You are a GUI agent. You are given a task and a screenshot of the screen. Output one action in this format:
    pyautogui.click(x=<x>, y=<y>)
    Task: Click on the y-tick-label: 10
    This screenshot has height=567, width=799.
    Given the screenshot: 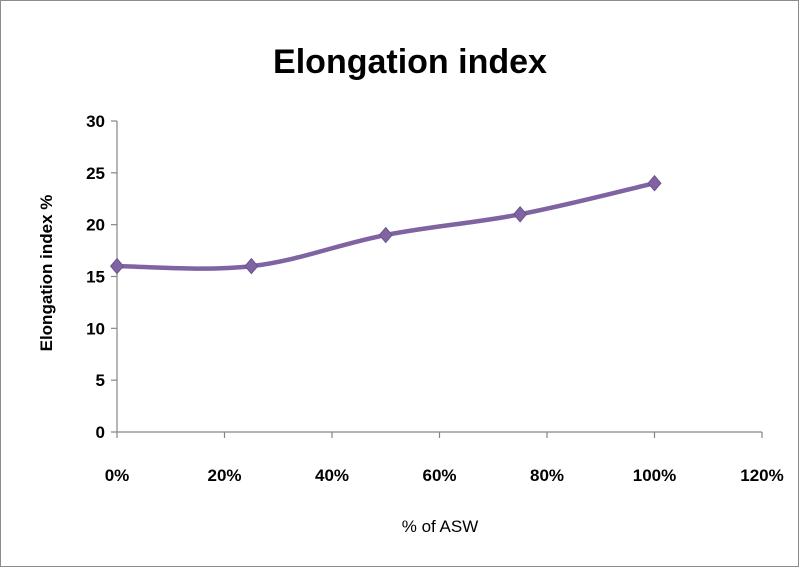 What is the action you would take?
    pyautogui.click(x=95, y=328)
    